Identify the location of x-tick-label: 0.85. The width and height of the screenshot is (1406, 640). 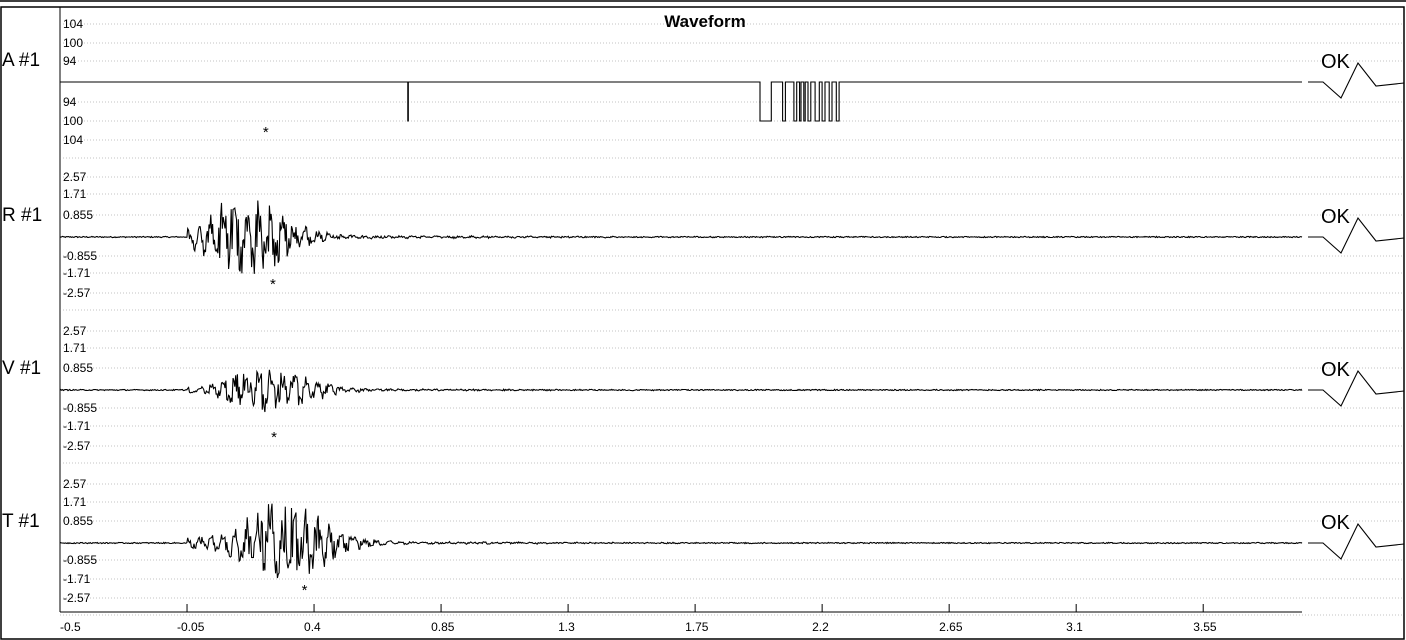
(443, 627).